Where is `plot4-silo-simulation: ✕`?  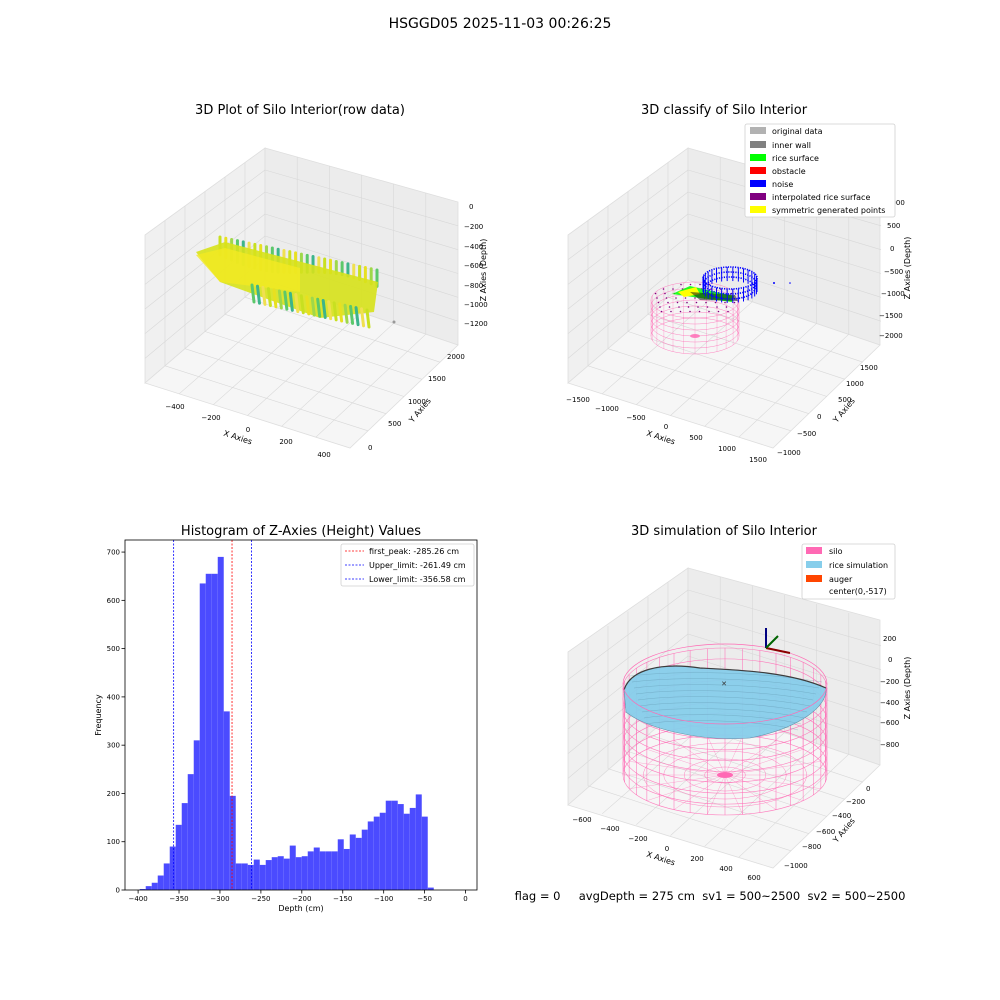
plot4-silo-simulation: ✕ is located at coordinates (725, 722).